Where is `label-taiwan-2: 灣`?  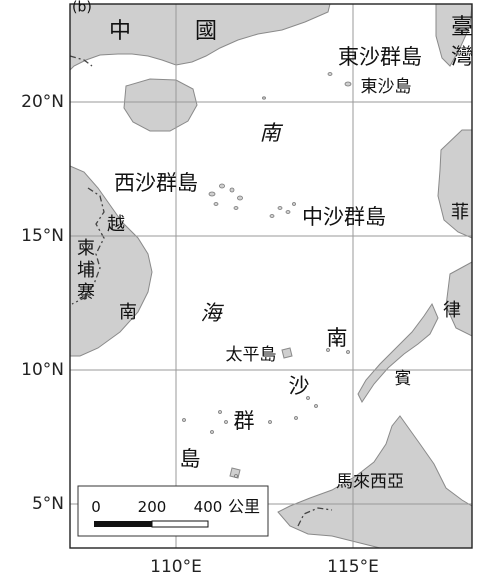
label-taiwan-2: 灣 is located at coordinates (462, 57).